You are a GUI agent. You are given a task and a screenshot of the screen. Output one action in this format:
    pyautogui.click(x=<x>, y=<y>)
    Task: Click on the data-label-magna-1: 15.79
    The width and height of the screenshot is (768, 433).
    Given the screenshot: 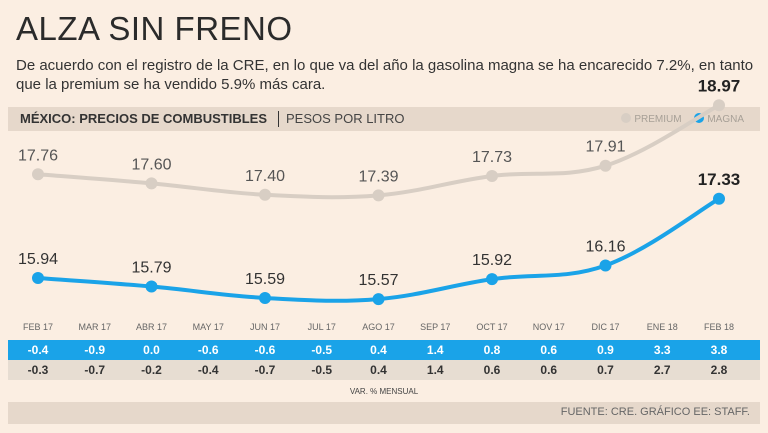 What is the action you would take?
    pyautogui.click(x=151, y=268)
    